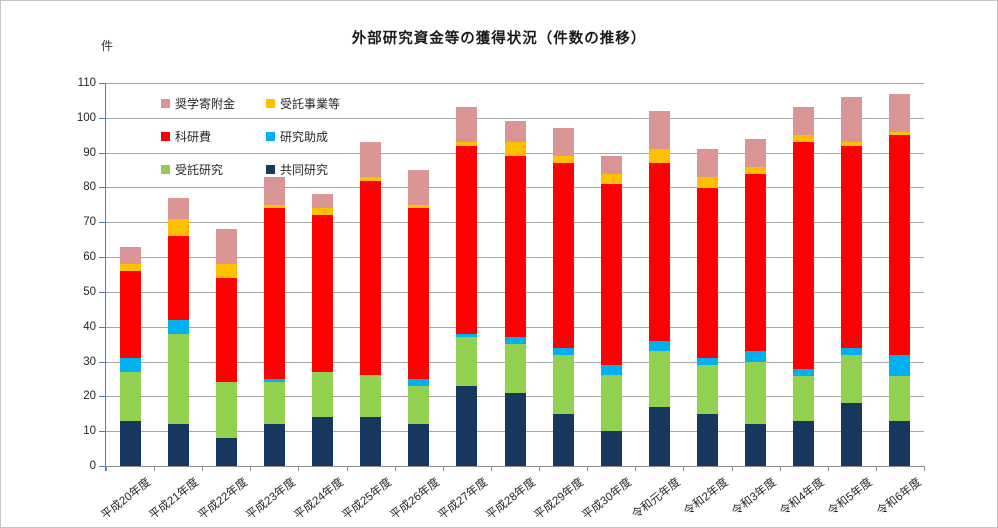 This screenshot has height=528, width=998. I want to click on bar-stack-令和元年度, so click(659, 288).